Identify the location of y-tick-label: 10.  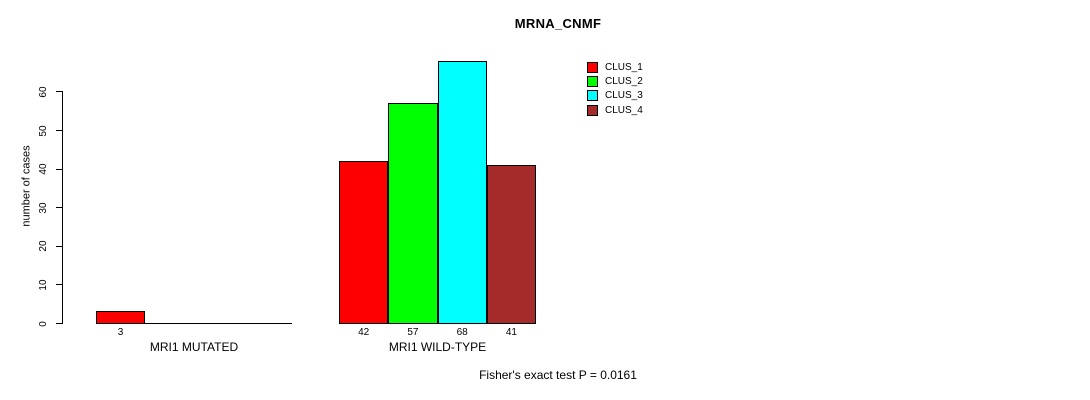
(43, 285).